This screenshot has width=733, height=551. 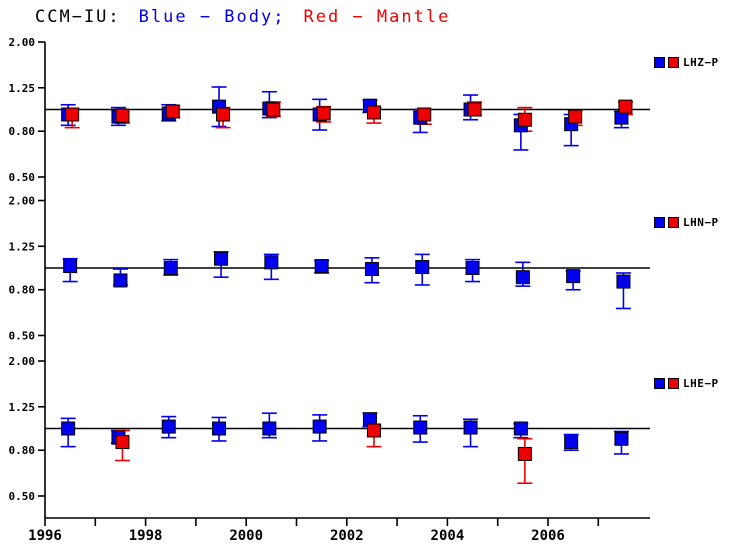 I want to click on x-tick-label: 2002, so click(x=347, y=536).